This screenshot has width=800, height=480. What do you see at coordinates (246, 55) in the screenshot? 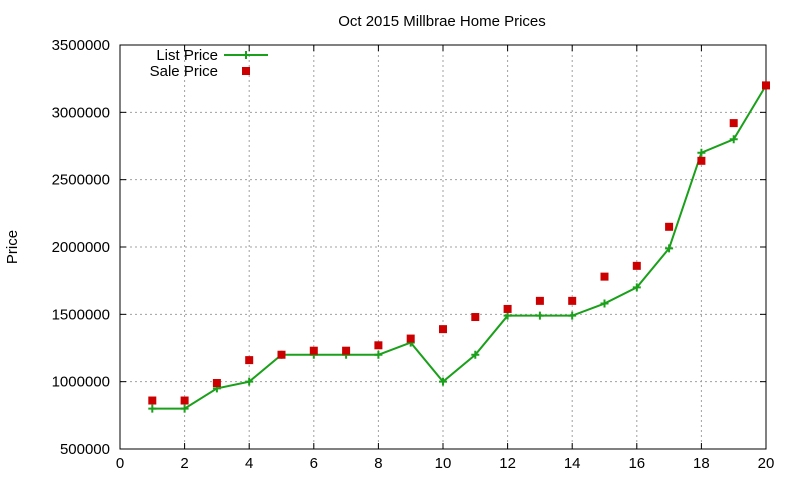
I see `legend-cross-swatch` at bounding box center [246, 55].